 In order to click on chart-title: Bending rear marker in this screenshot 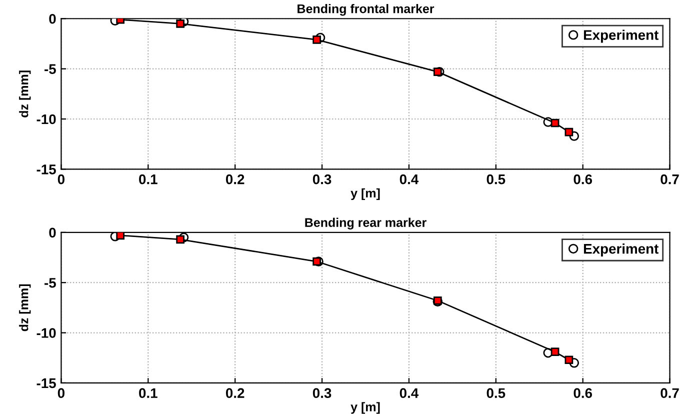, I will do `click(365, 224)`.